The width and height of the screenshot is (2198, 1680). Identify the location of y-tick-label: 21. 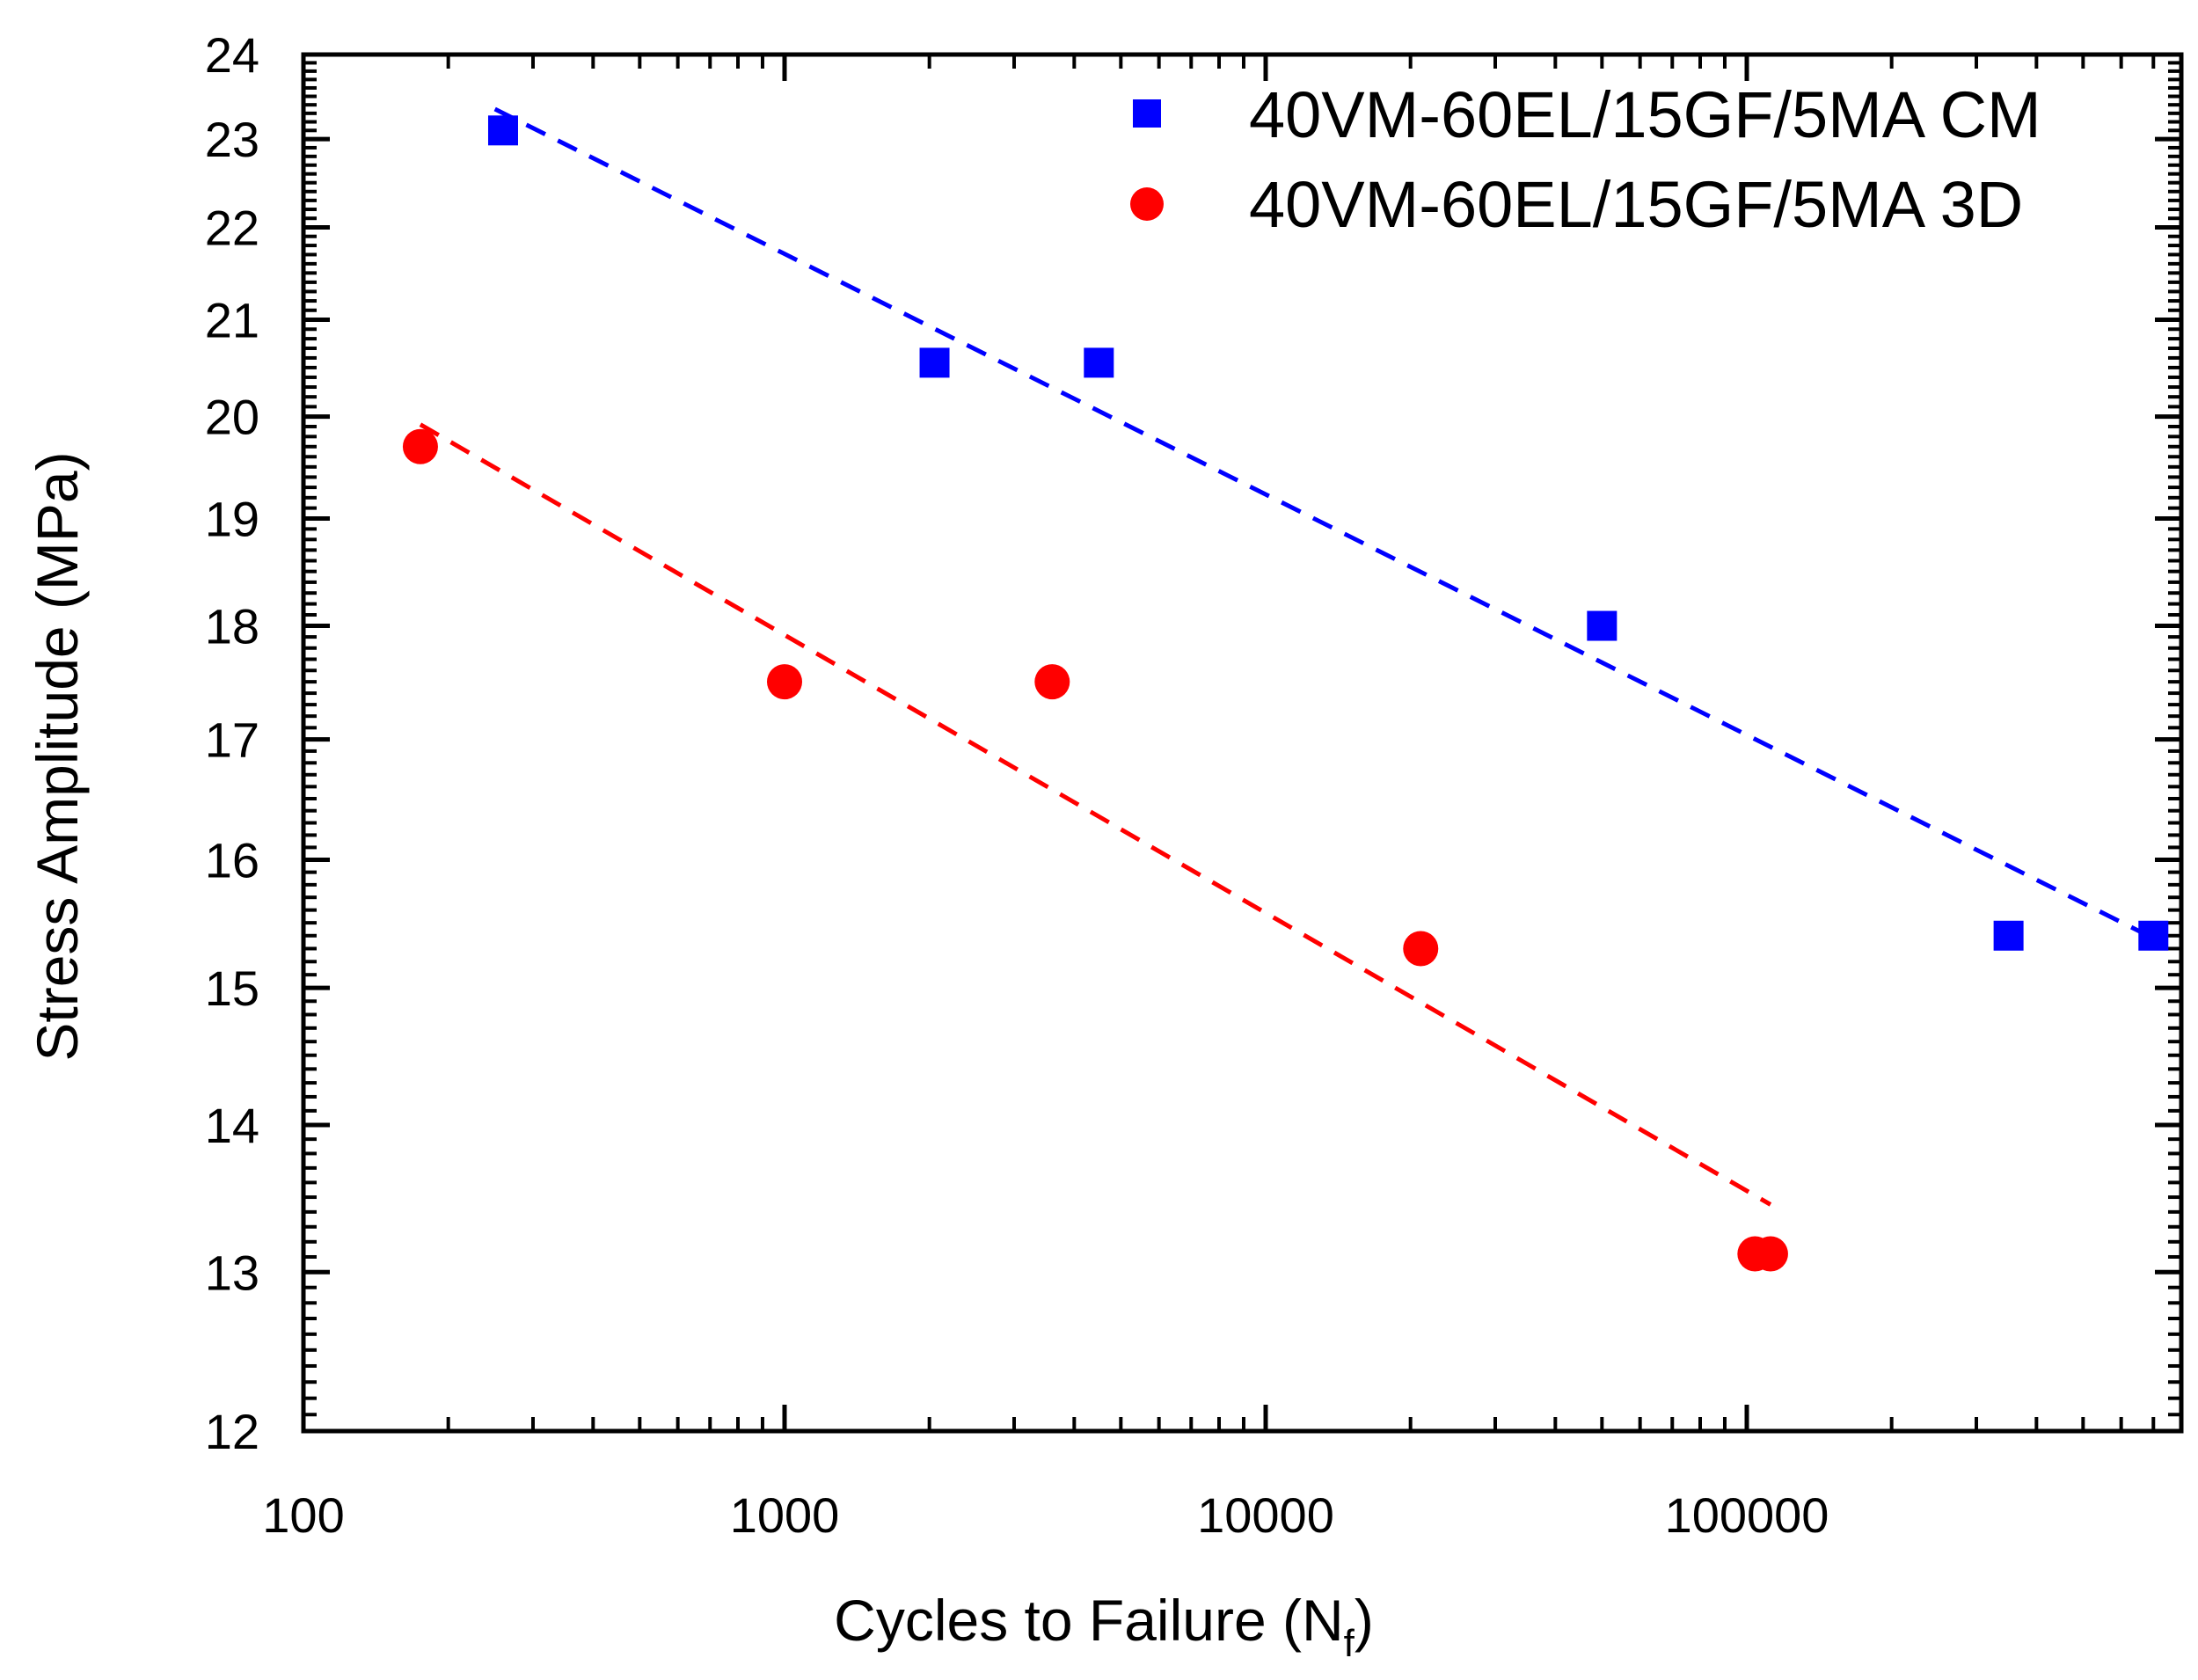
(232, 319).